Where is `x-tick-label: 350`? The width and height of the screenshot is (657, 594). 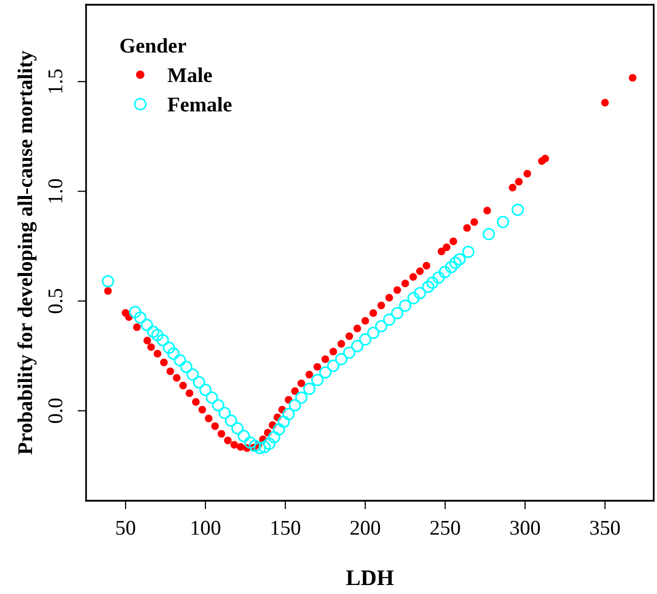 x-tick-label: 350 is located at coordinates (605, 527).